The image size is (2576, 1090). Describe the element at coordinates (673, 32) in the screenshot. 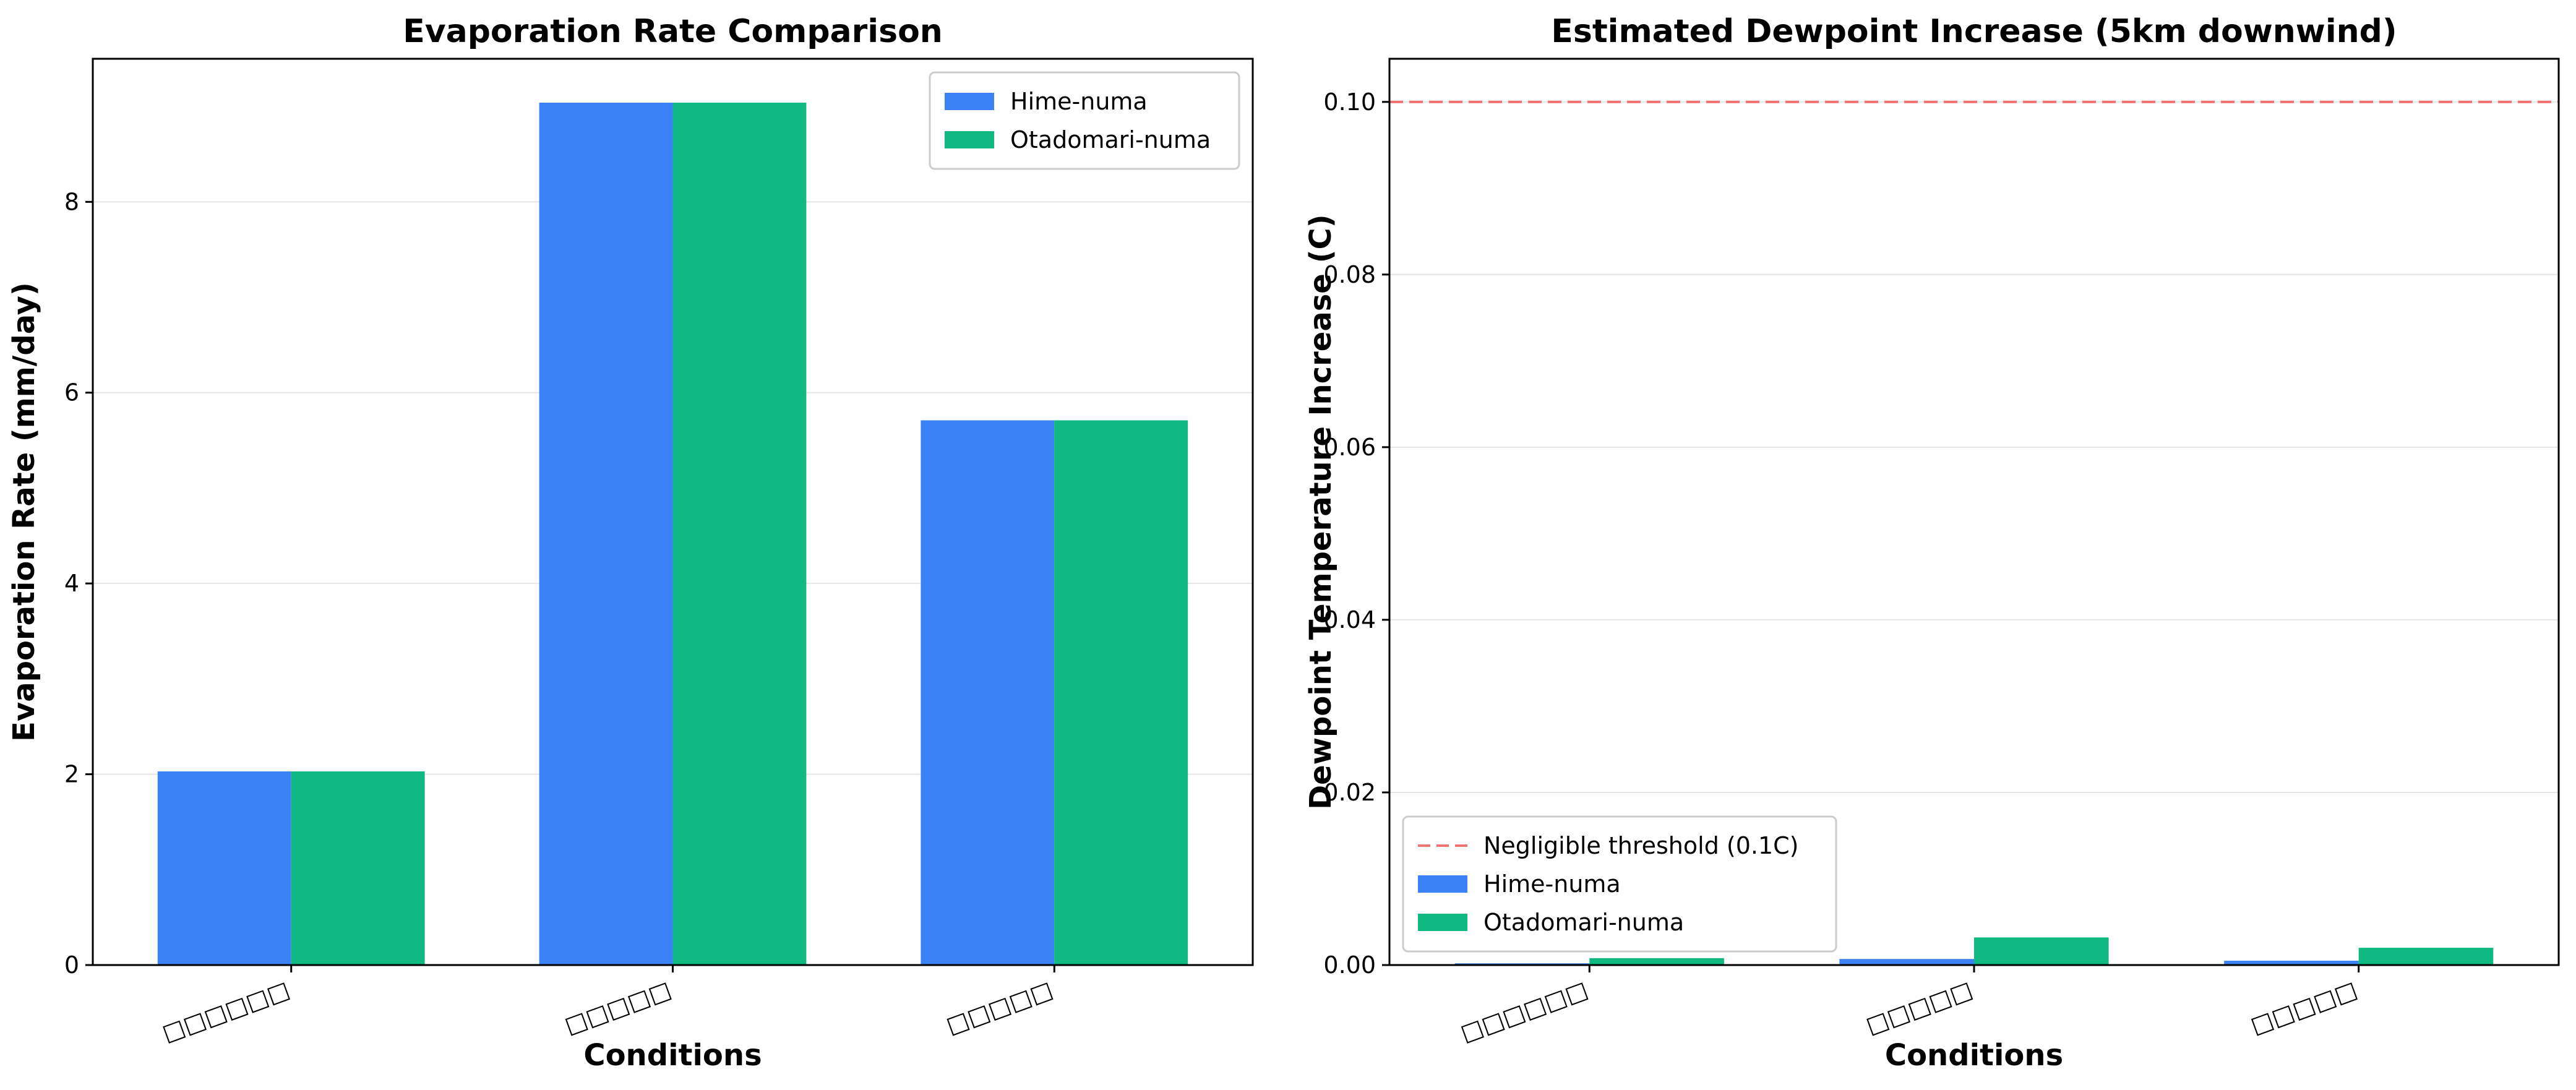

I see `chart-1-title: Evaporation Rate Comparison` at that location.